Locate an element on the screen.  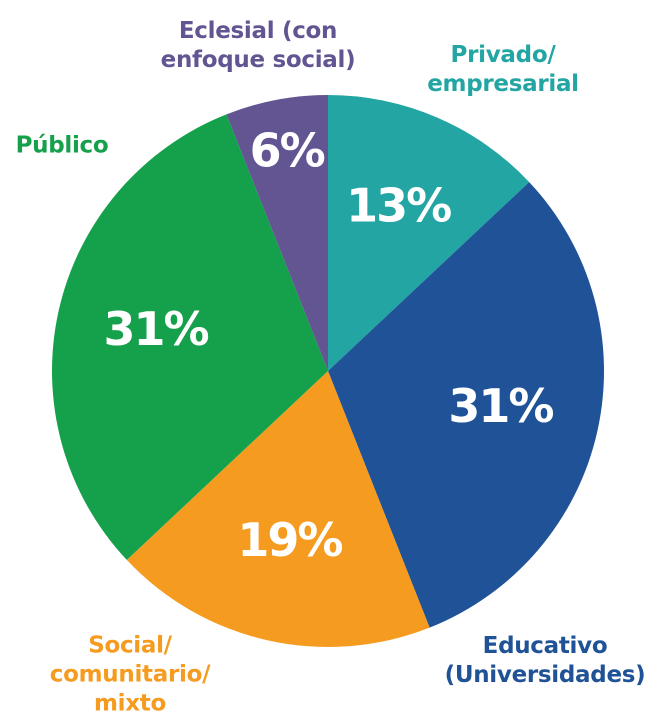
value-label: 13% is located at coordinates (398, 205).